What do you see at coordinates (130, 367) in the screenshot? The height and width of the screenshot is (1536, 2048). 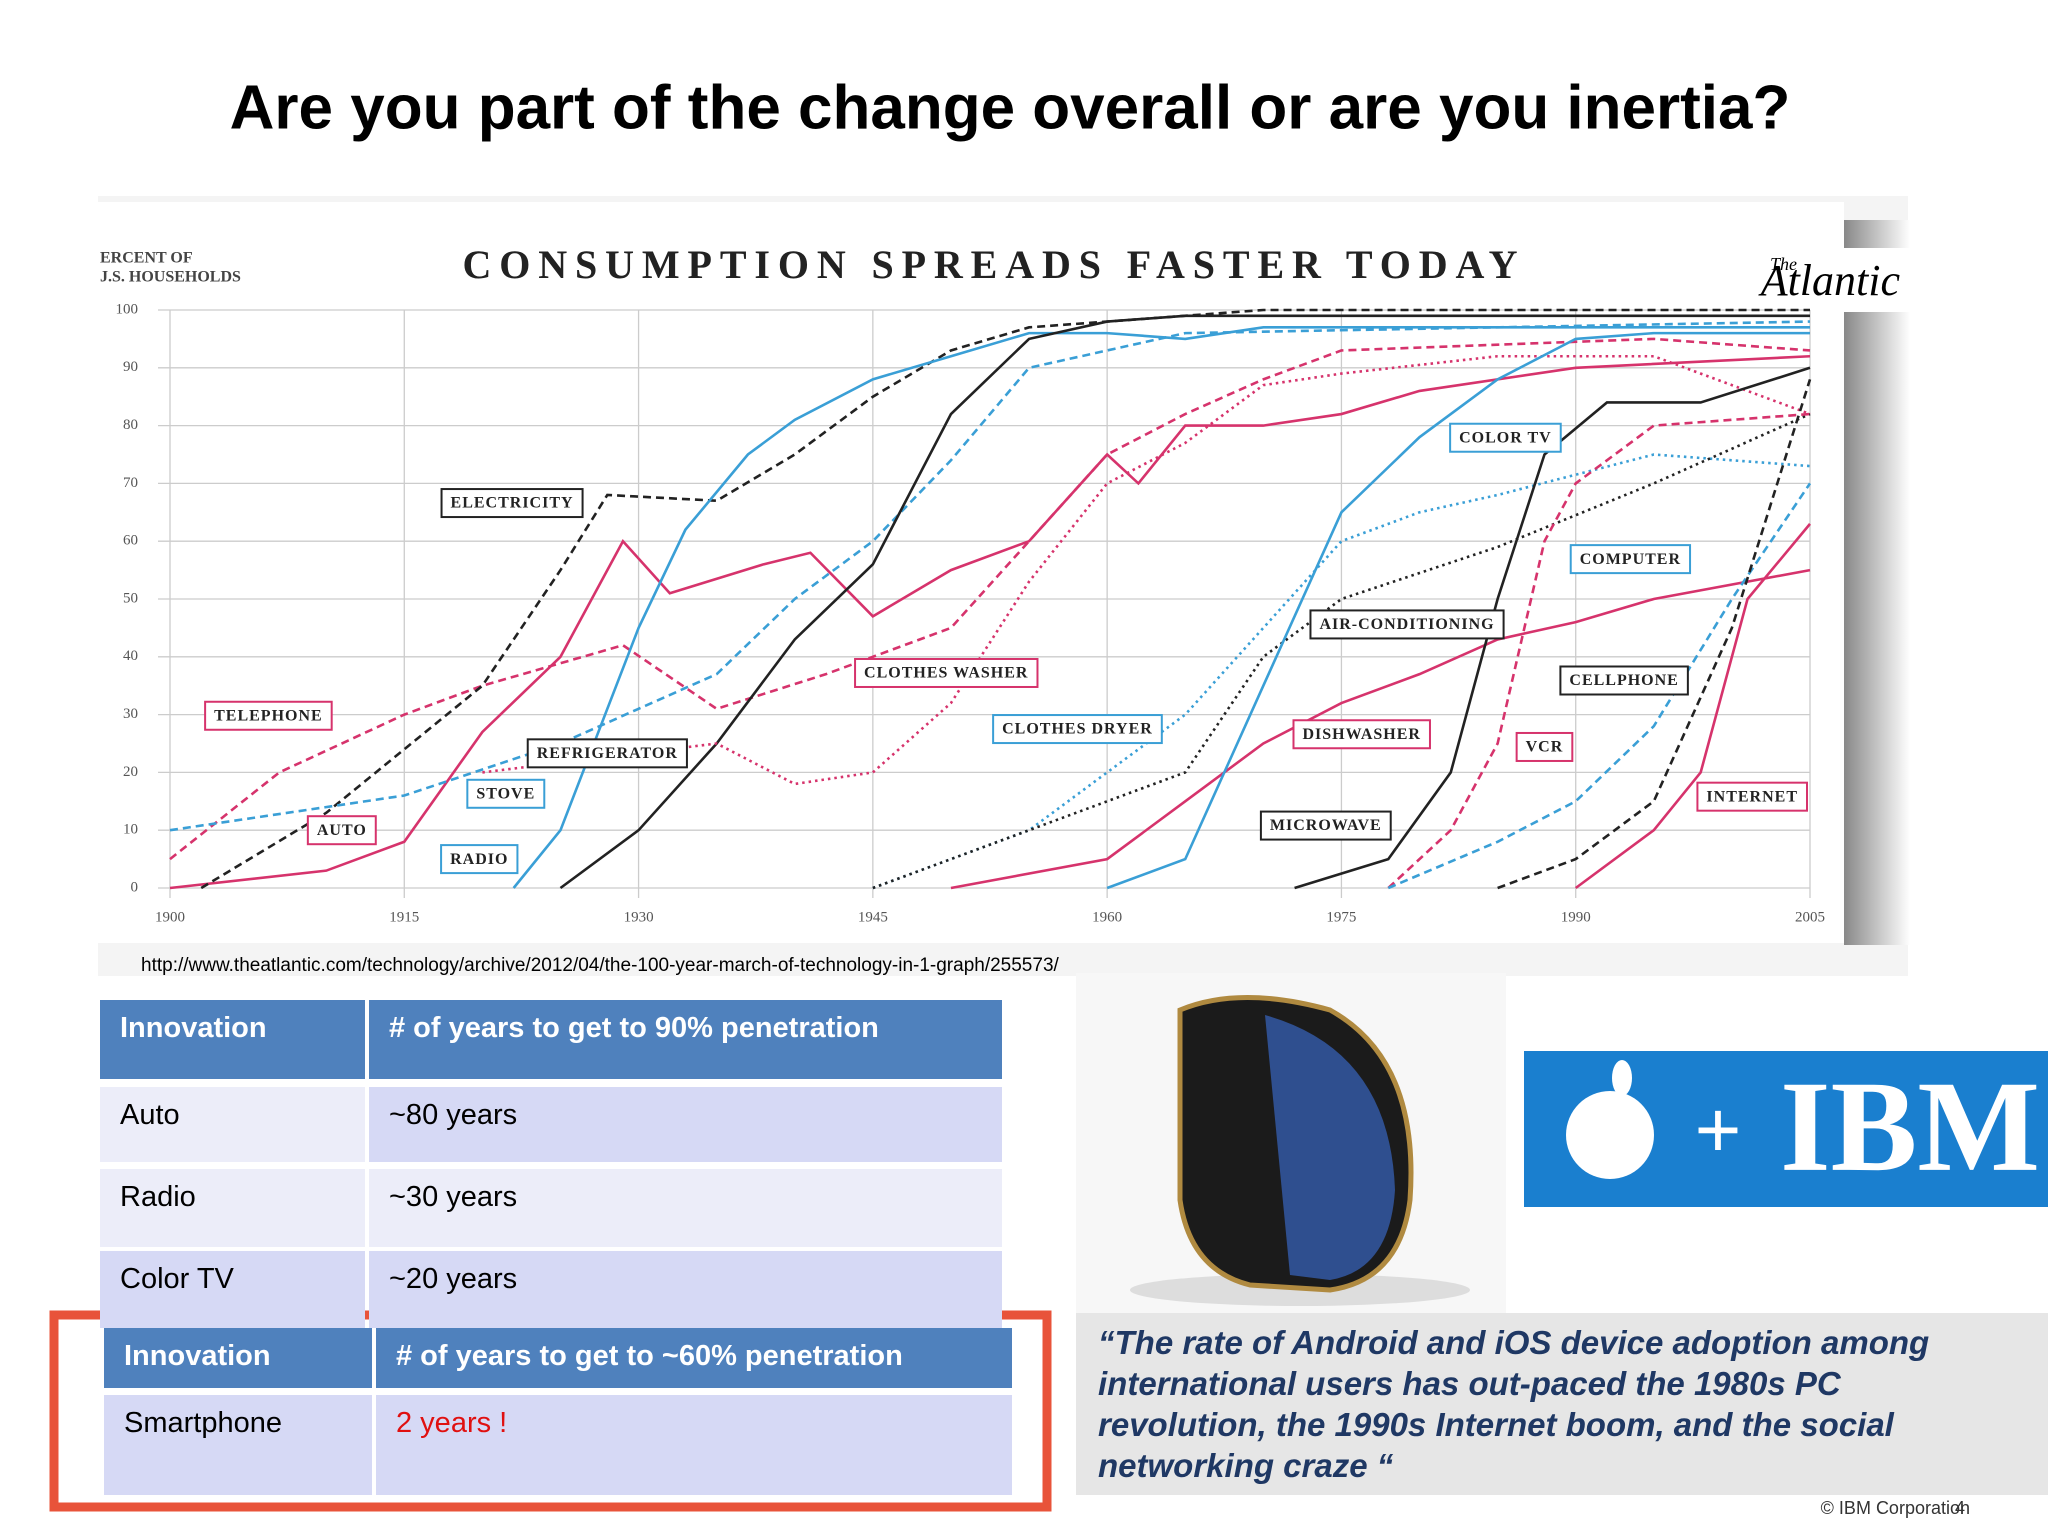 I see `y-tick-label: 90` at bounding box center [130, 367].